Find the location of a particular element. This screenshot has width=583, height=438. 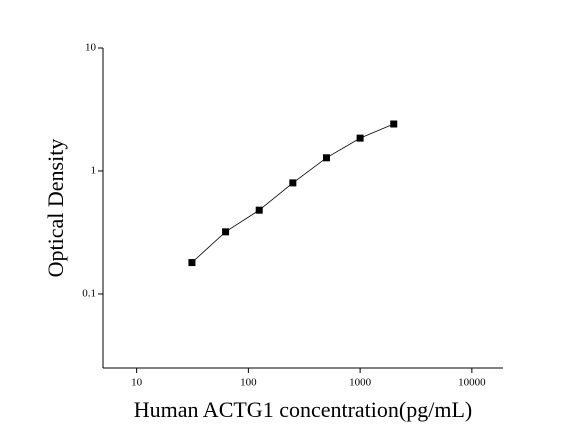

x-axis-title: Human ACTG1 concentration(pg/mL) is located at coordinates (303, 409).